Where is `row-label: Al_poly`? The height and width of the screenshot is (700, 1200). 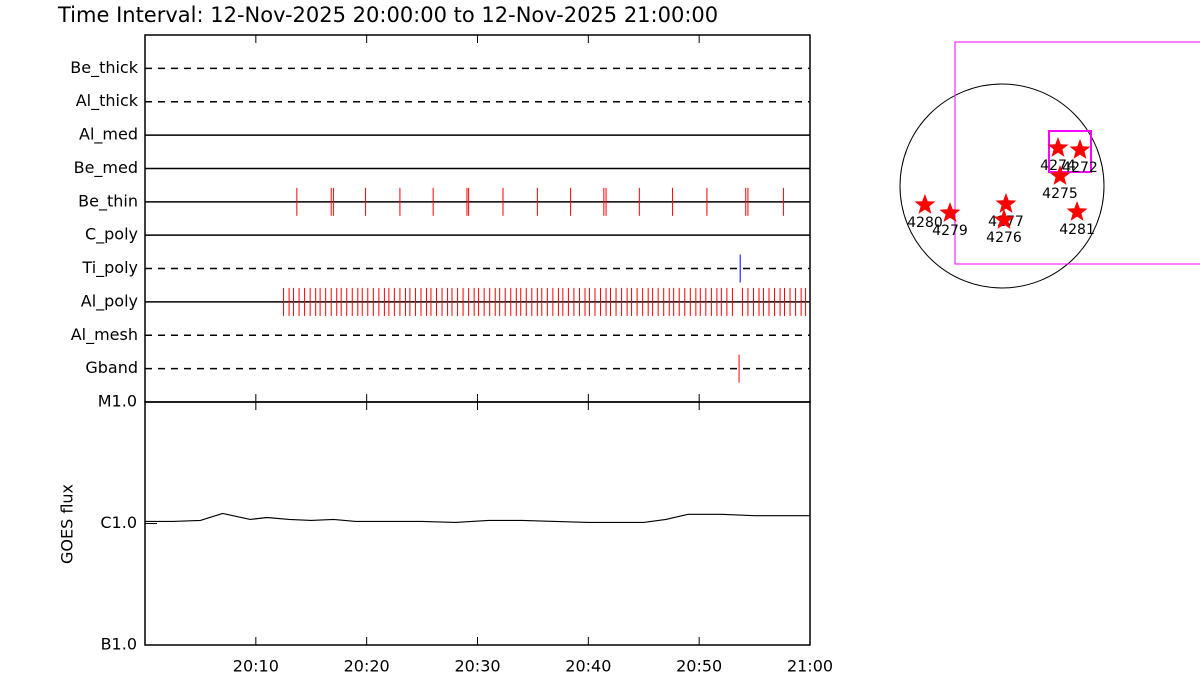
row-label: Al_poly is located at coordinates (109, 301).